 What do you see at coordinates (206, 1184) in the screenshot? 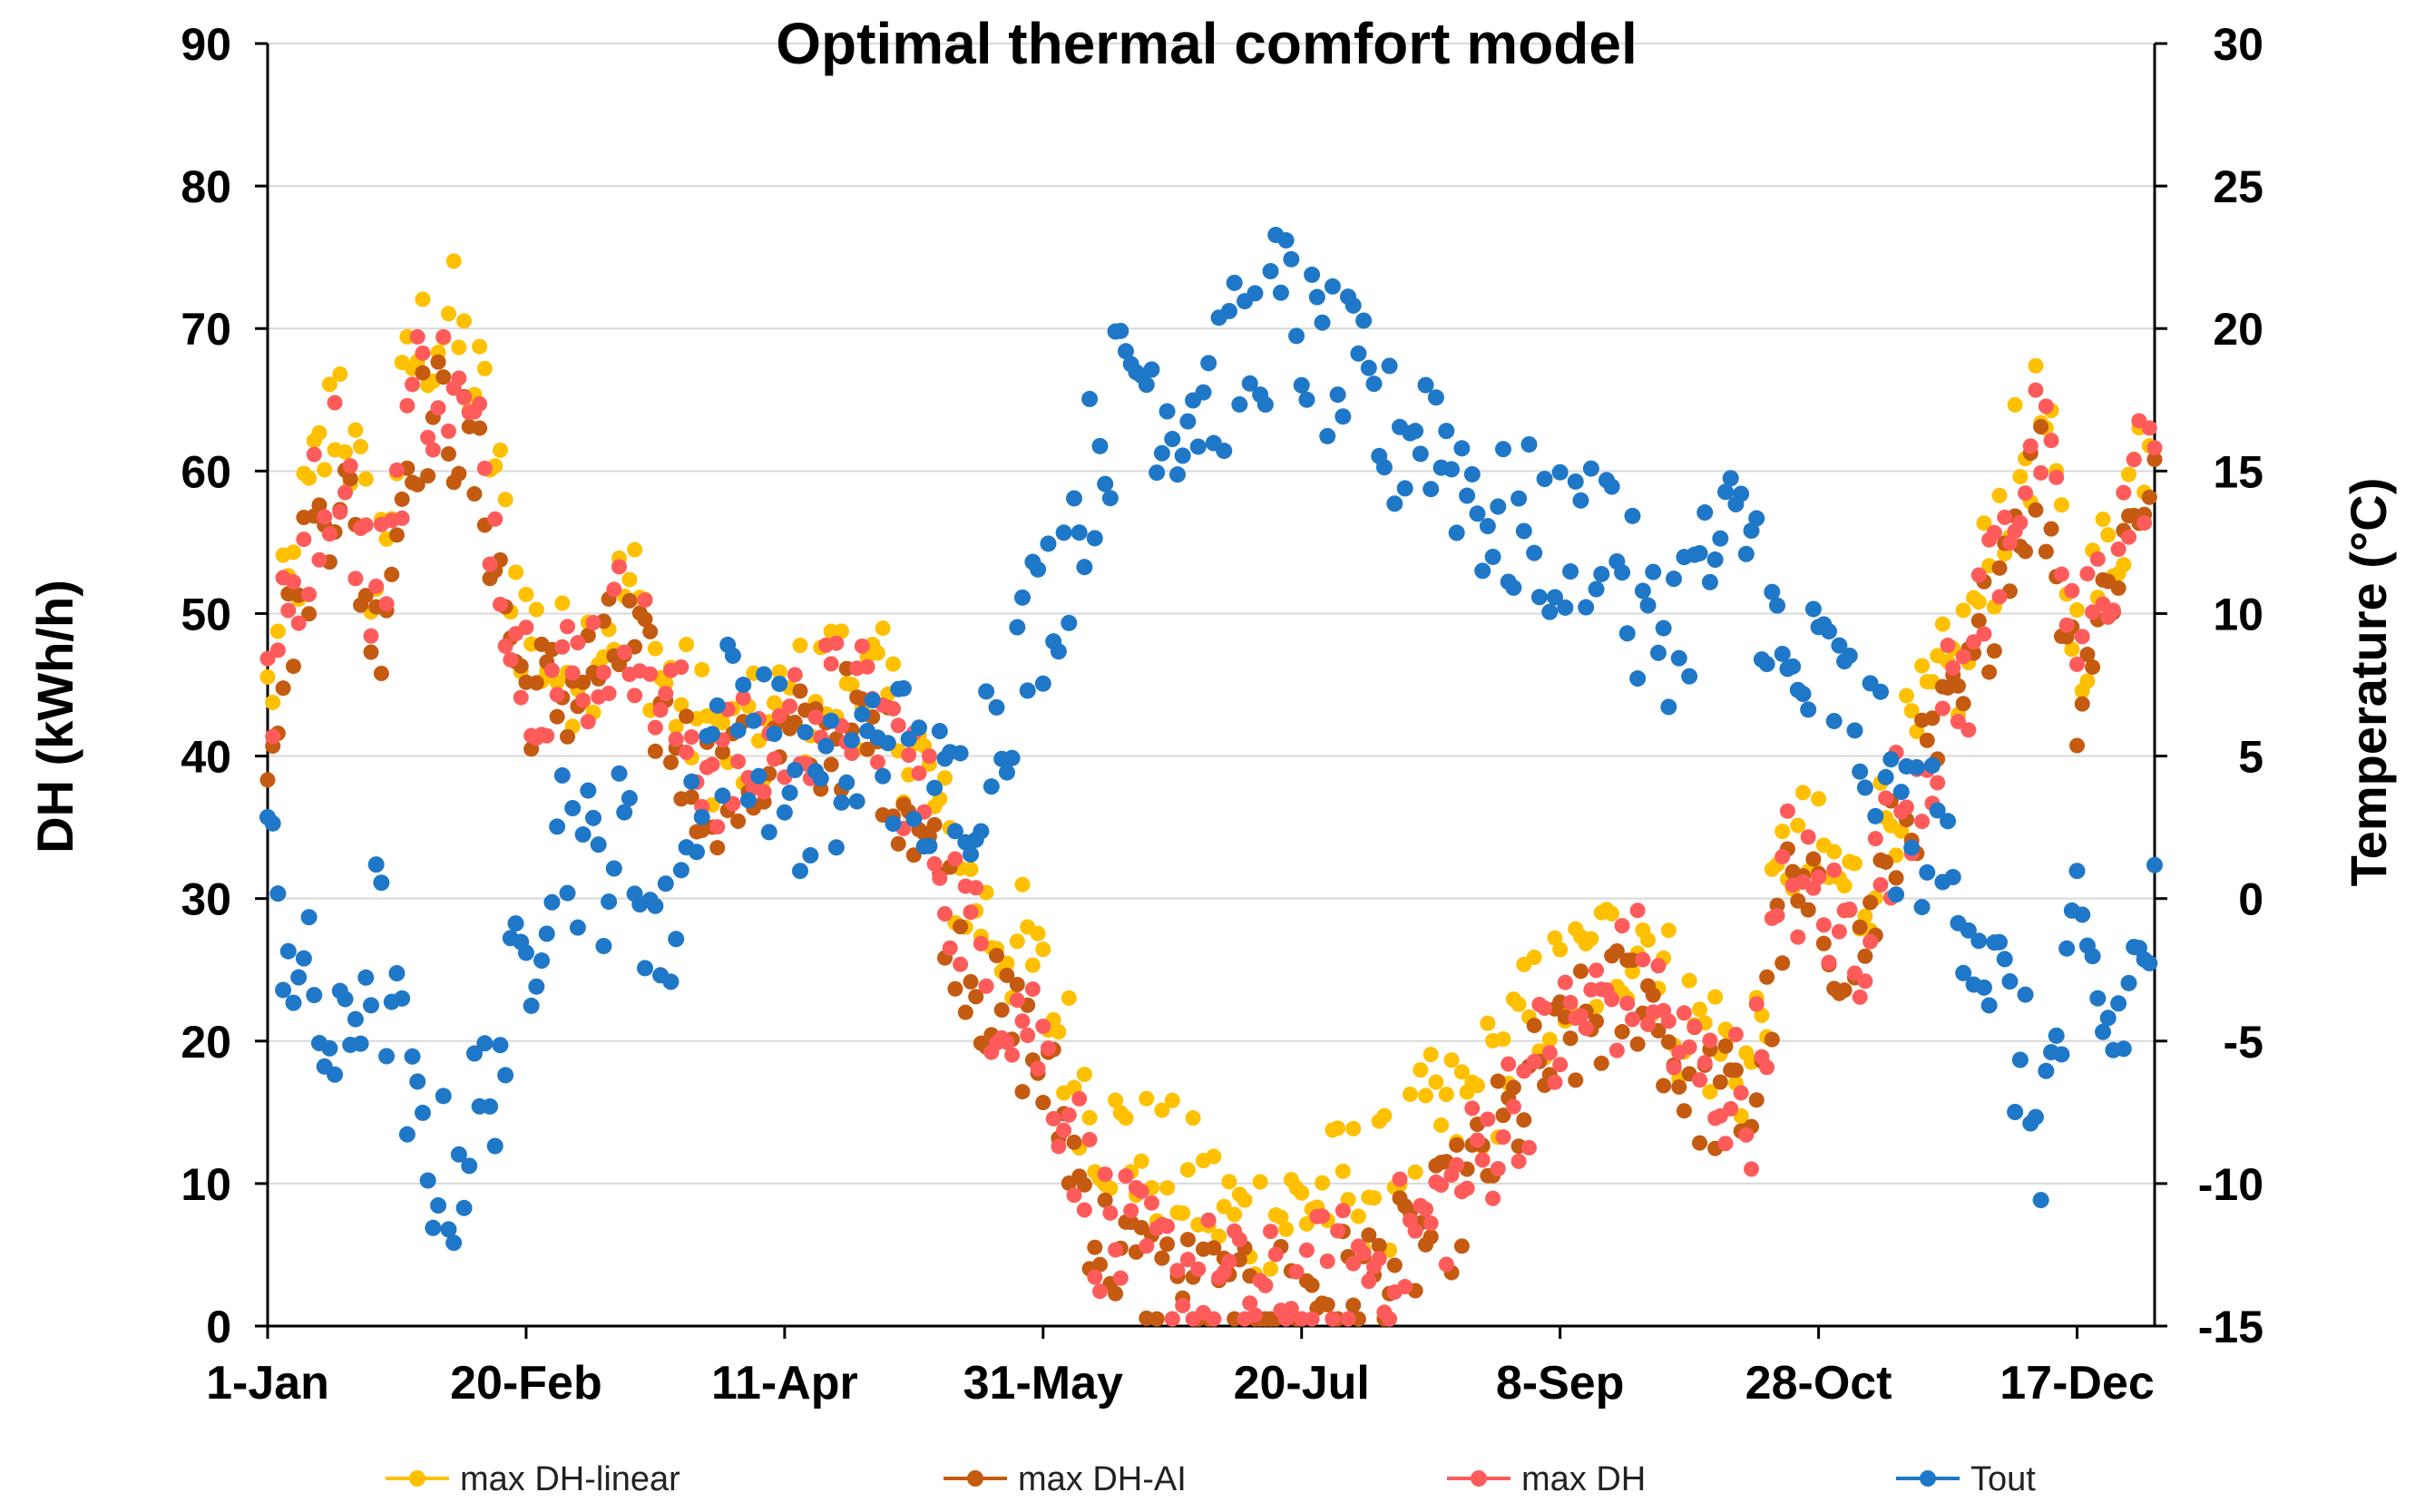
I see `y-tick-label: 10` at bounding box center [206, 1184].